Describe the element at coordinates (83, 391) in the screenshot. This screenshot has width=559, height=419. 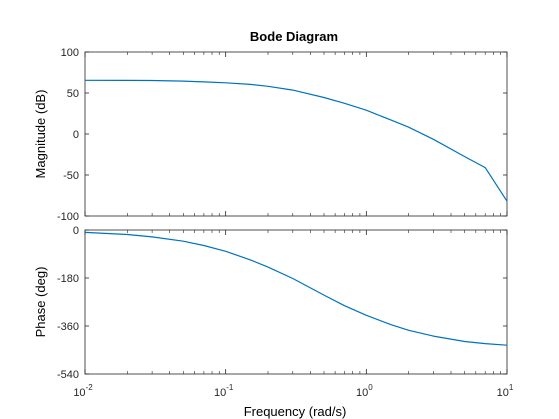
I see `x-tick-label: 10⁻²` at that location.